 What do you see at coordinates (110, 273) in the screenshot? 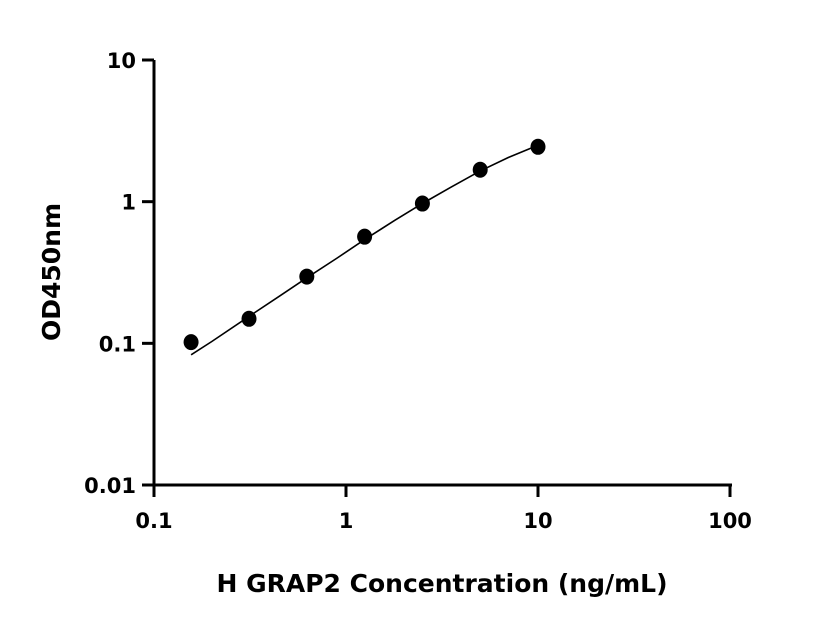
I see `y-tick-labels: 0.01 0.1 1 10` at bounding box center [110, 273].